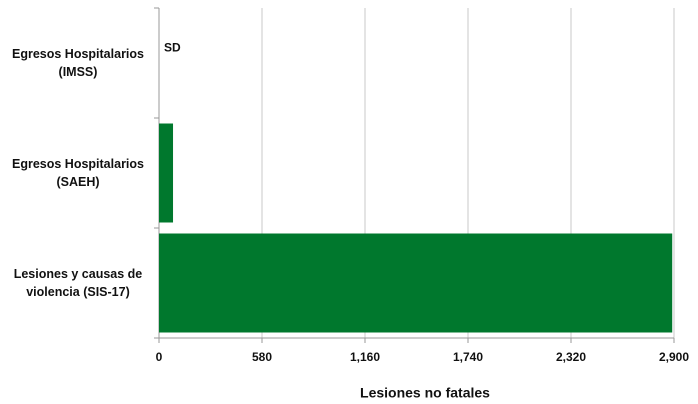  I want to click on y-tick-label: Egresos Hospitalarios (SAEH), so click(78, 173).